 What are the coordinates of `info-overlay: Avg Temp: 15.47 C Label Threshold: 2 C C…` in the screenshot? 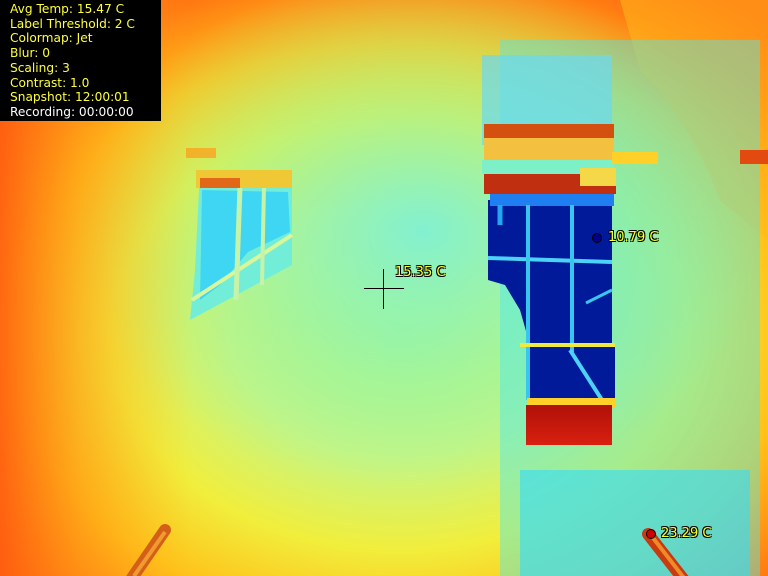 It's located at (80, 60).